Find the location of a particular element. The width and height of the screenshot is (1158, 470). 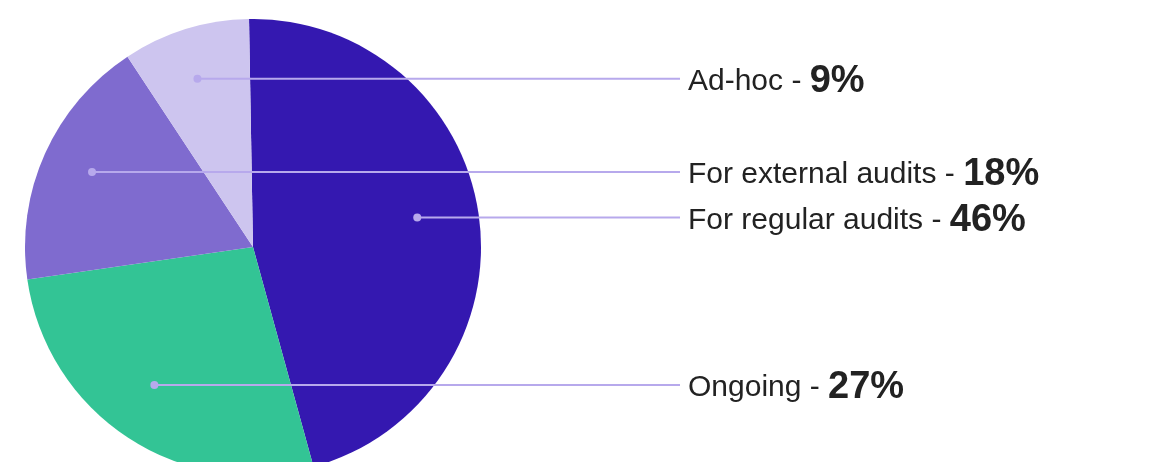

data-label: 27% is located at coordinates (866, 385).